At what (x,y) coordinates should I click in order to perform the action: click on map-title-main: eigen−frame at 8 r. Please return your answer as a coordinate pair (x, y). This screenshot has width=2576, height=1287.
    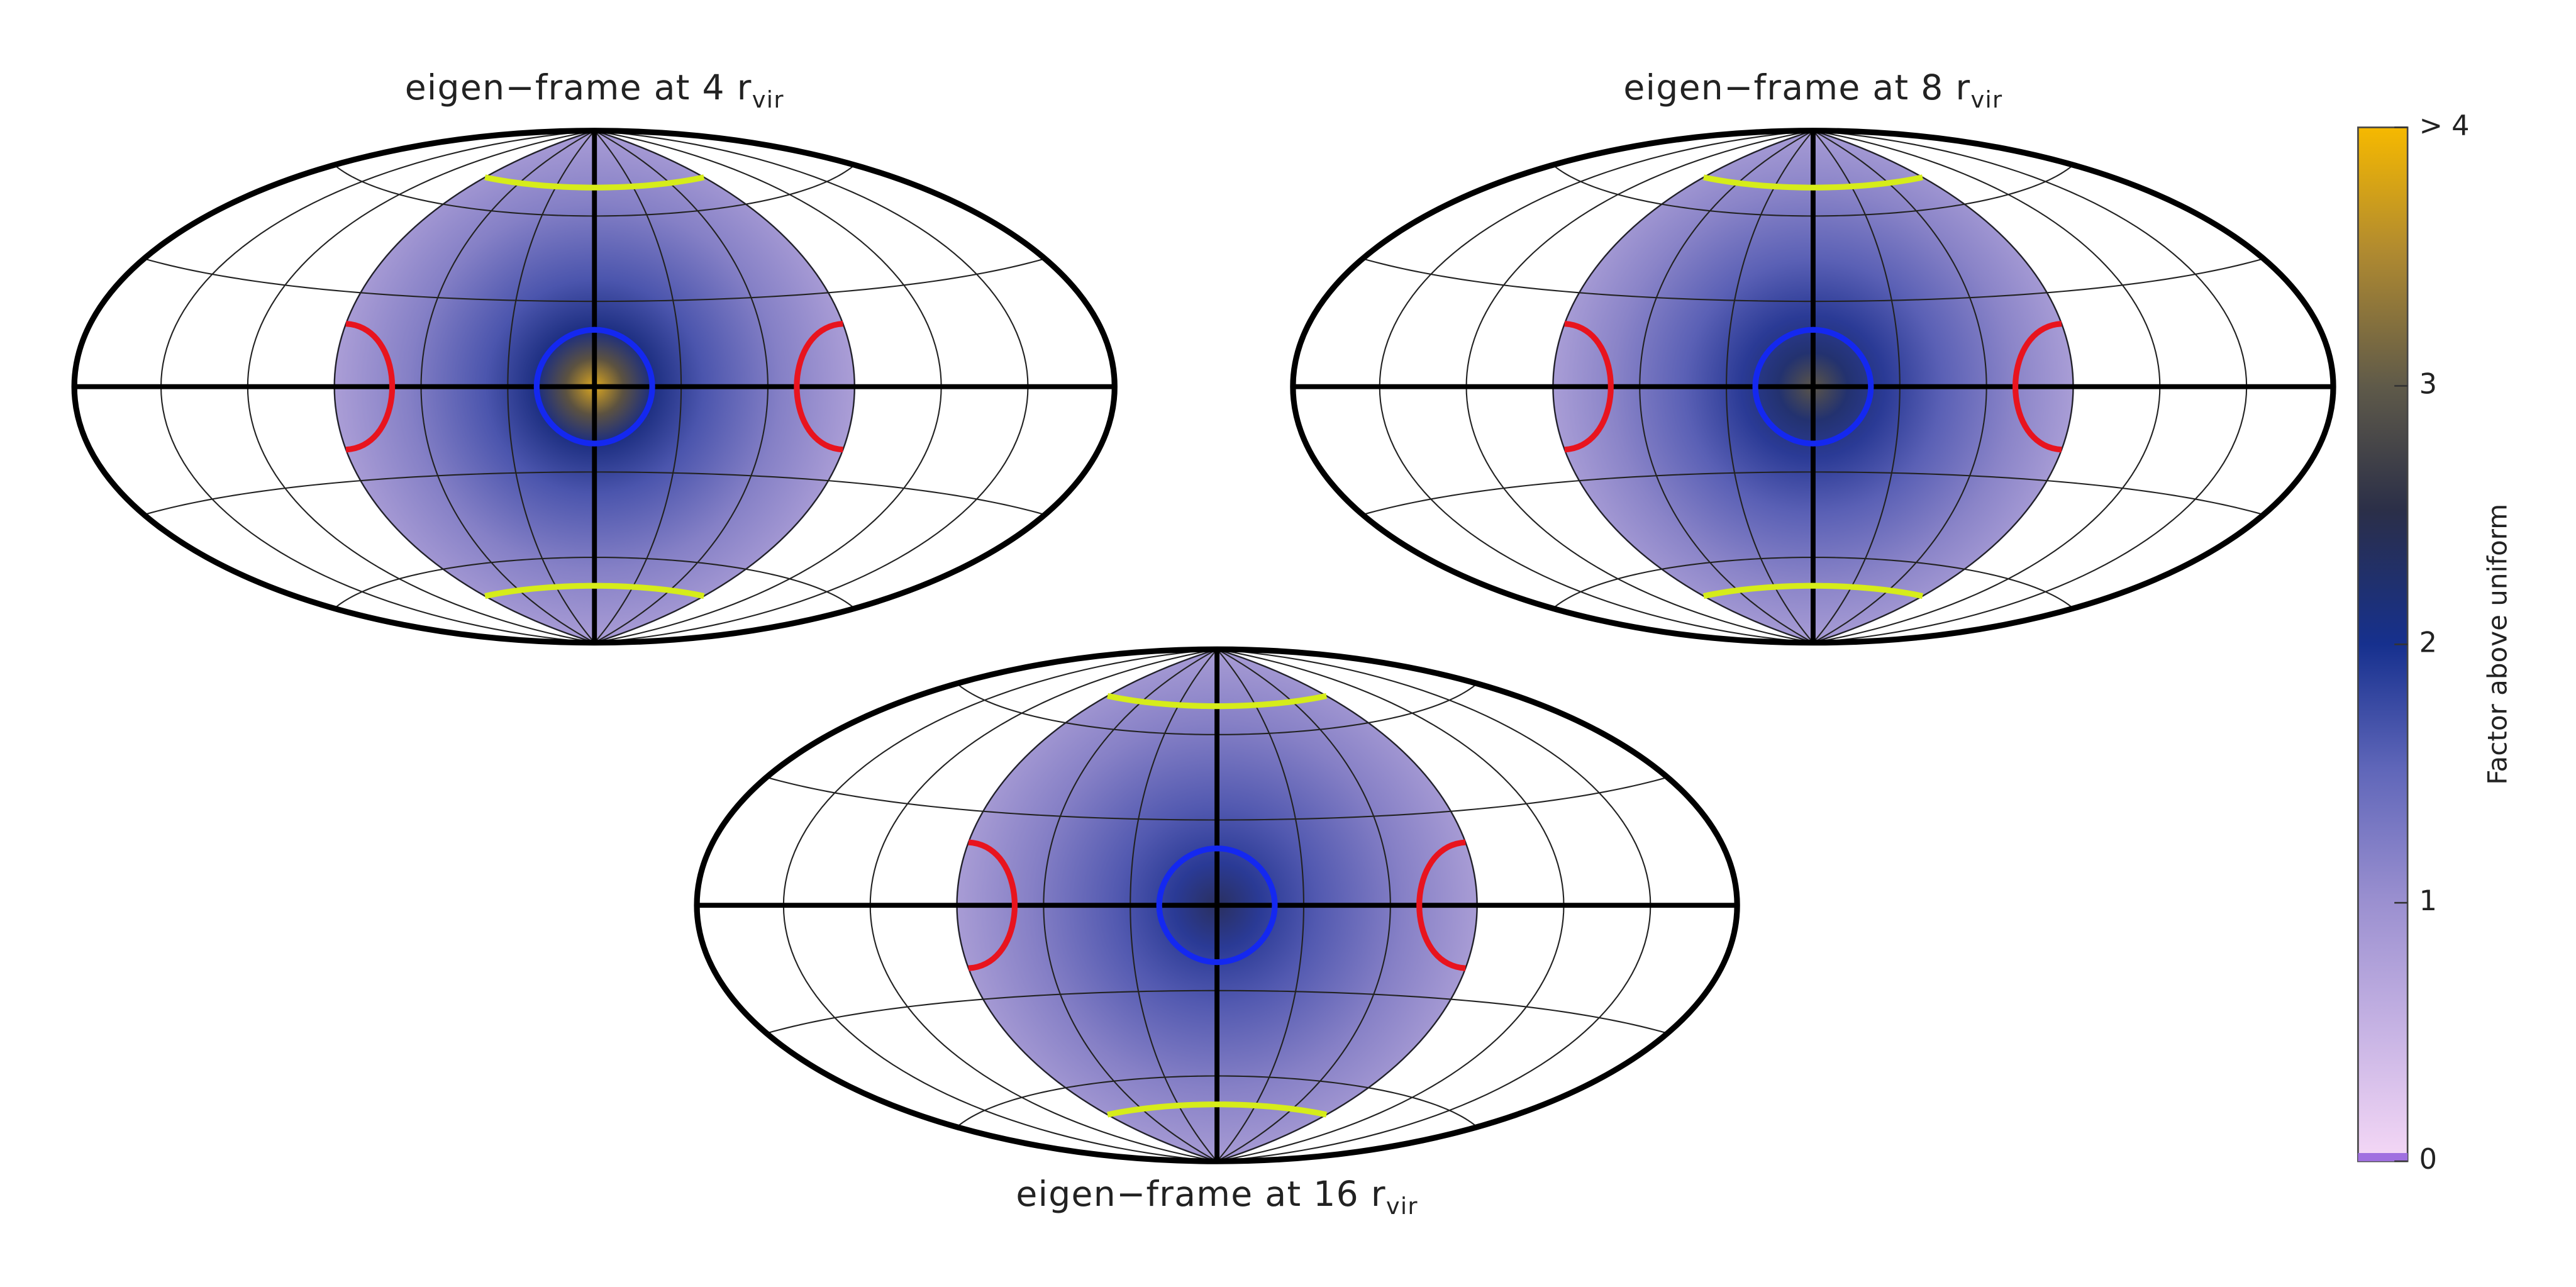
    Looking at the image, I should click on (1796, 88).